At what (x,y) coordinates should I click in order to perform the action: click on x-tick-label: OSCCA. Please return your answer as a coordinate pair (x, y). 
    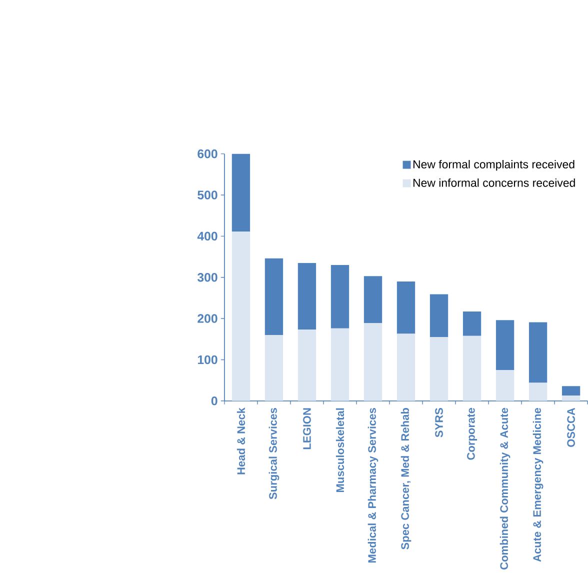
    Looking at the image, I should click on (571, 427).